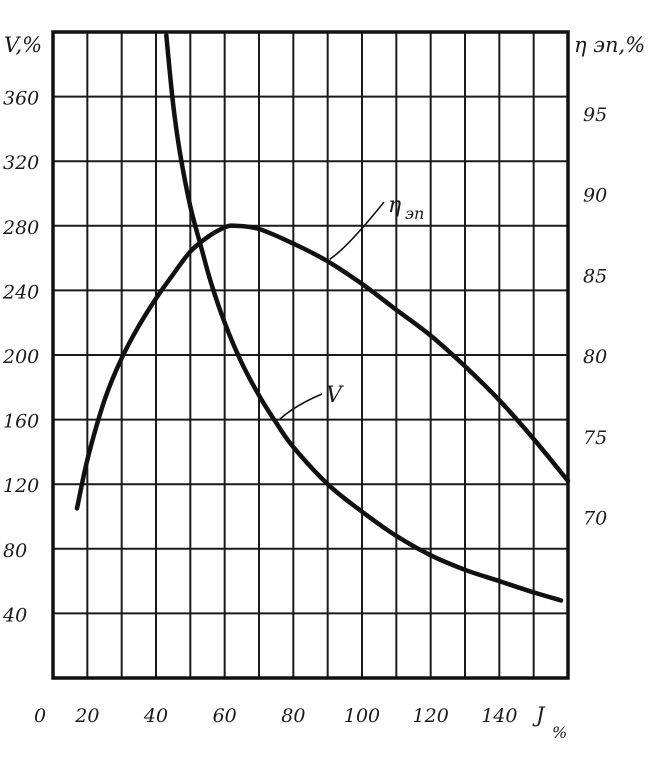 The width and height of the screenshot is (659, 759). I want to click on x-tick-label: 140, so click(499, 716).